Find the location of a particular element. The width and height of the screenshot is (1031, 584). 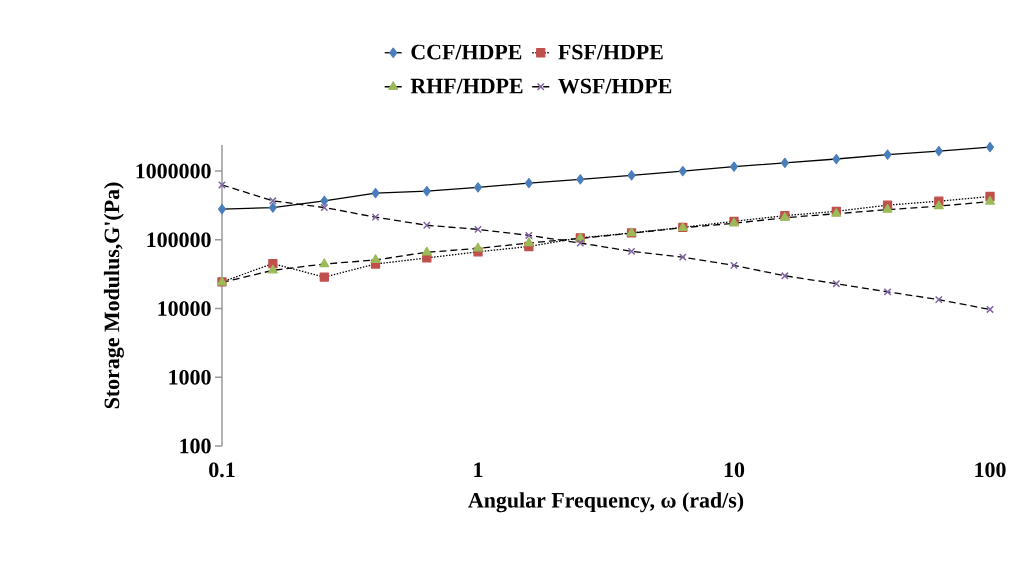

x-tick-label: 1 is located at coordinates (478, 469).